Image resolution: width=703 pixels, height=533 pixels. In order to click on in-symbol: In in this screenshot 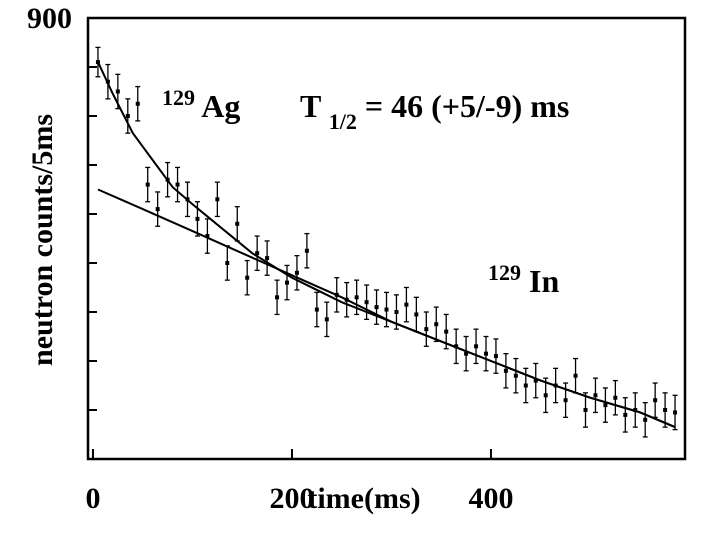, I will do `click(544, 281)`.